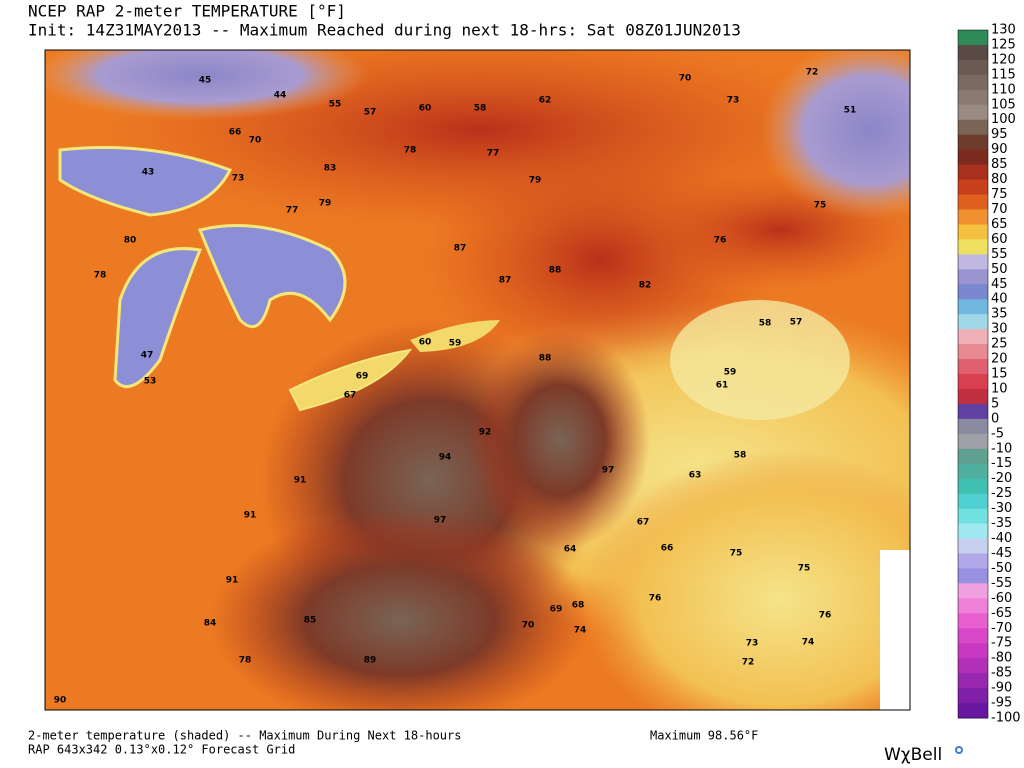 The width and height of the screenshot is (1024, 768). Describe the element at coordinates (1006, 718) in the screenshot. I see `colorbar-label: -100` at that location.